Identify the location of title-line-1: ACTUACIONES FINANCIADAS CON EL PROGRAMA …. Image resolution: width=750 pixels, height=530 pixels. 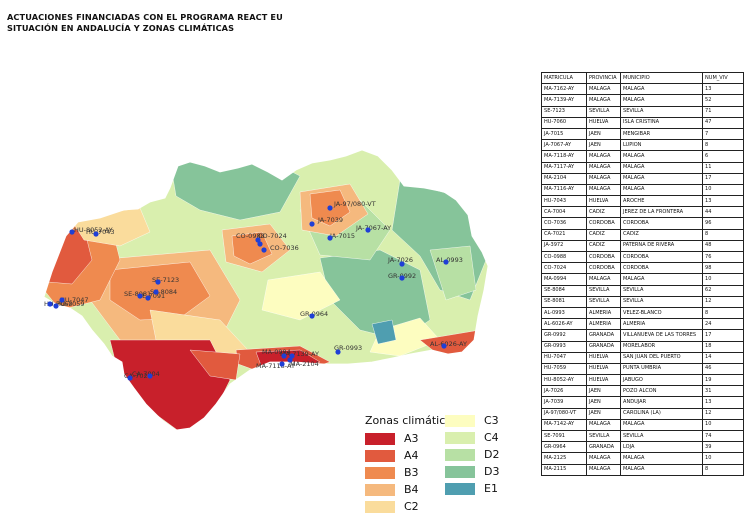
(145, 17).